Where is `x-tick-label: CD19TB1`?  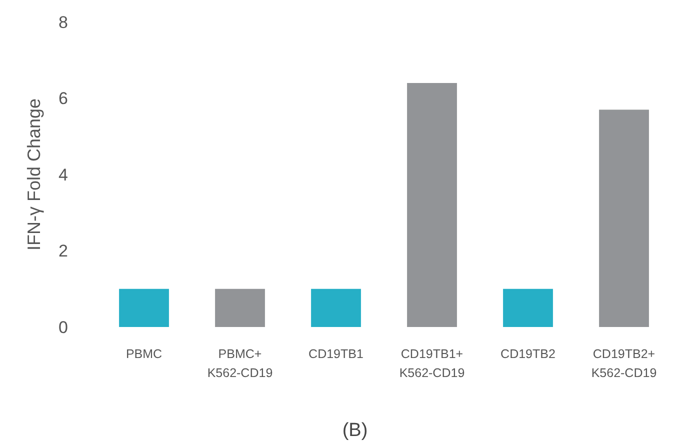 x-tick-label: CD19TB1 is located at coordinates (336, 354).